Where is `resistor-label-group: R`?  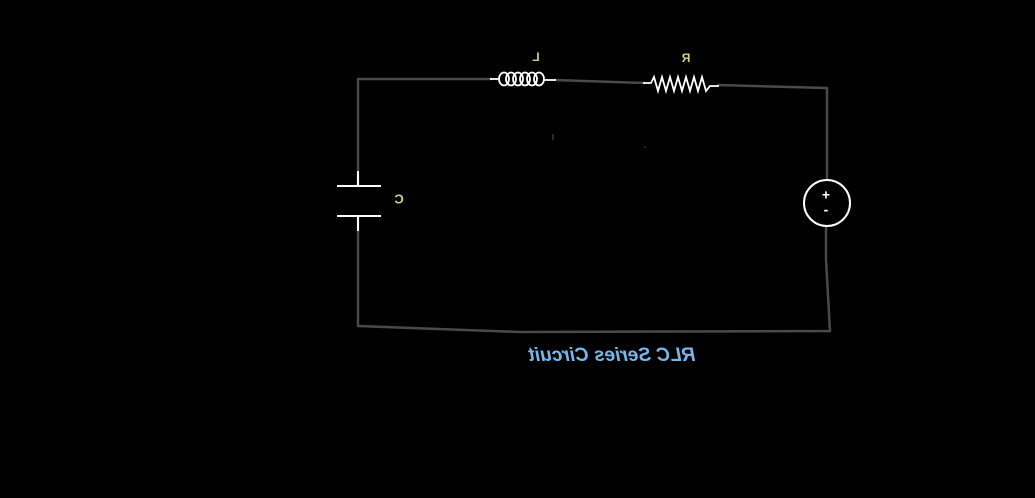
resistor-label-group: R is located at coordinates (685, 58).